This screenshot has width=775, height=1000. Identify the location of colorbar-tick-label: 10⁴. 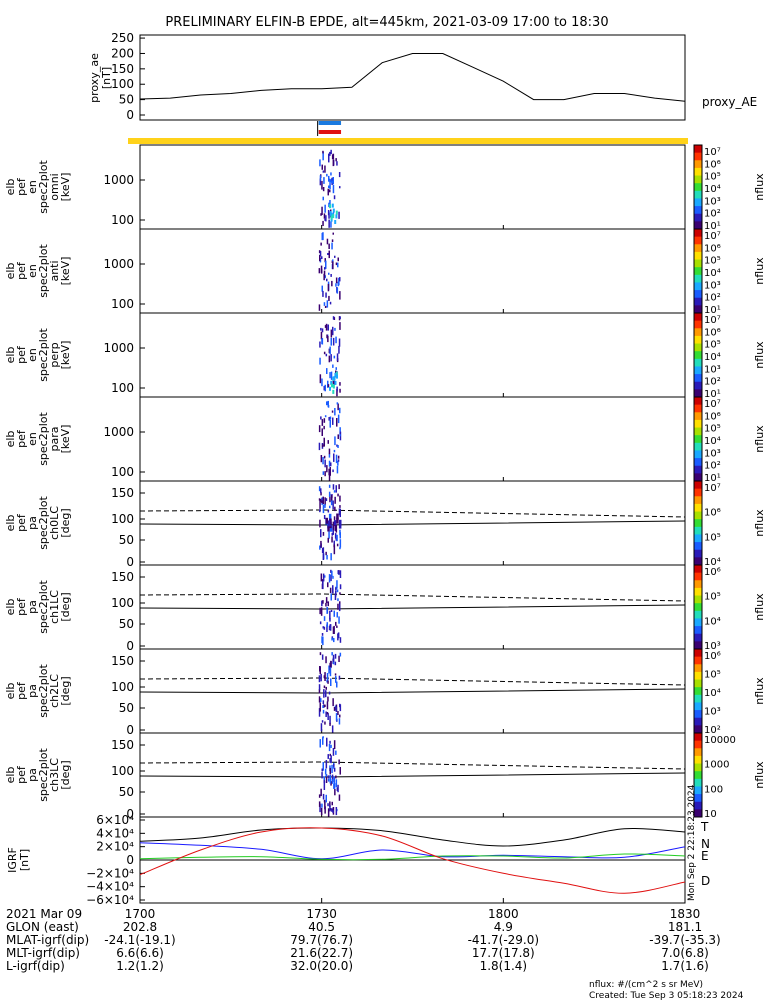
(712, 621).